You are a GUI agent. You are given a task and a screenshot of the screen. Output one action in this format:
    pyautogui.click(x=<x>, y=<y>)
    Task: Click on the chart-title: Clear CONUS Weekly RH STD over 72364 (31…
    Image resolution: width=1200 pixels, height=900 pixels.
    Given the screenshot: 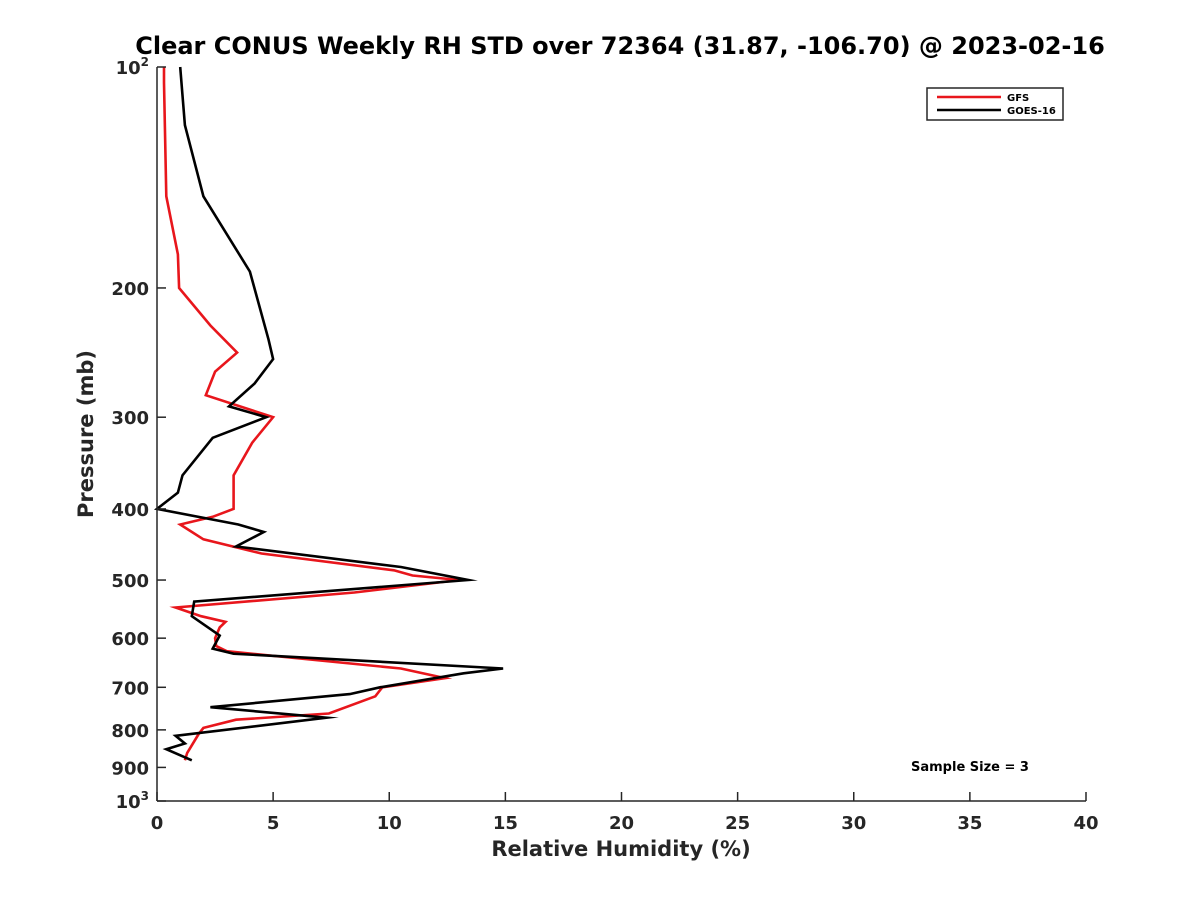 What is the action you would take?
    pyautogui.click(x=620, y=46)
    